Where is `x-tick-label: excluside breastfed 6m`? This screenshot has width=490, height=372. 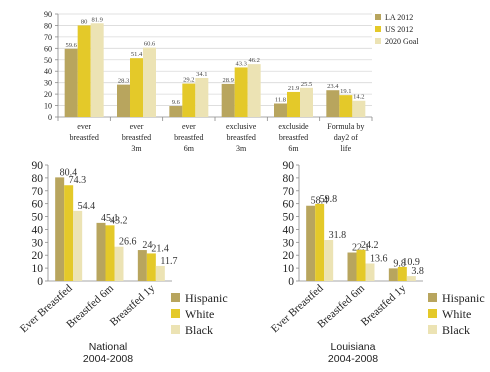 x-tick-label: excluside breastfed 6m is located at coordinates (293, 137).